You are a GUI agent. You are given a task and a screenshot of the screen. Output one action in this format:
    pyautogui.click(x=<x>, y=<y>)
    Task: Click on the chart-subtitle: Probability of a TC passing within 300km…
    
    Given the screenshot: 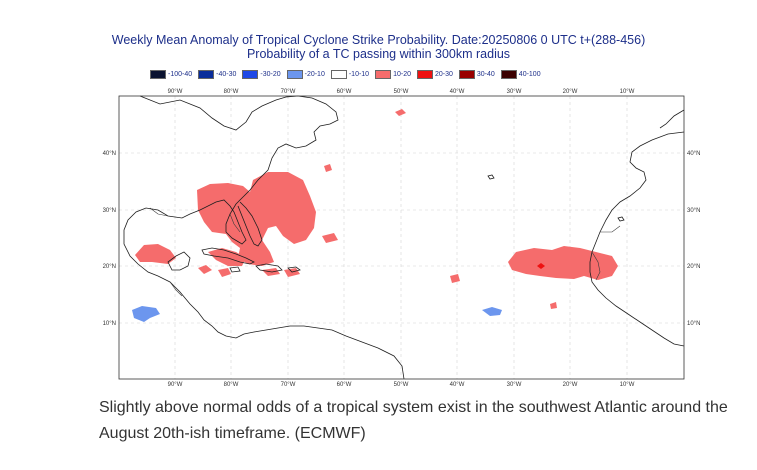 What is the action you would take?
    pyautogui.click(x=378, y=54)
    